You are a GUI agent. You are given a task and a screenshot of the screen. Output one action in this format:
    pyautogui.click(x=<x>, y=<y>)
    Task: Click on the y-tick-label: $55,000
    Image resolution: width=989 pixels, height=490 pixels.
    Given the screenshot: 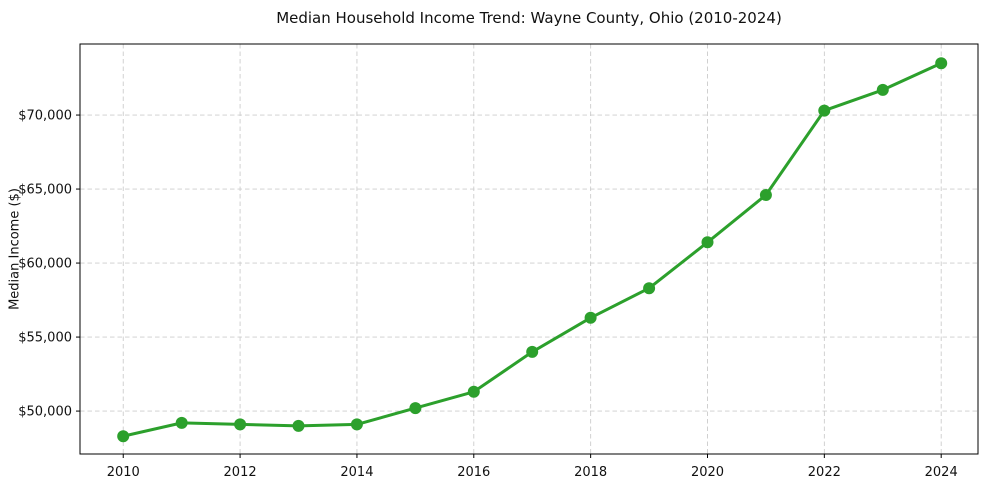 What is the action you would take?
    pyautogui.click(x=45, y=338)
    